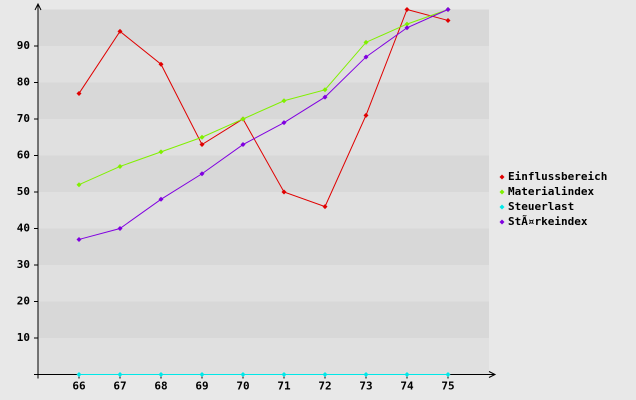 The width and height of the screenshot is (636, 400). What do you see at coordinates (23, 191) in the screenshot?
I see `y-tick-label: 50` at bounding box center [23, 191].